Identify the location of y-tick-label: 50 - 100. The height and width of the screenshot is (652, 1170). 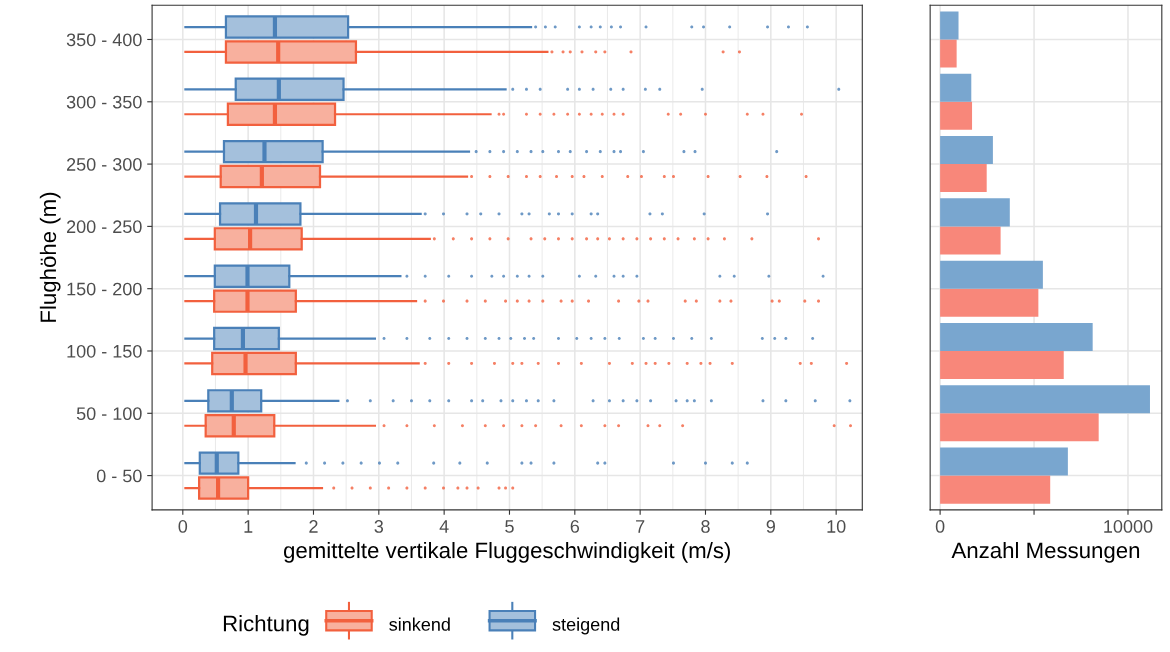
(109, 414).